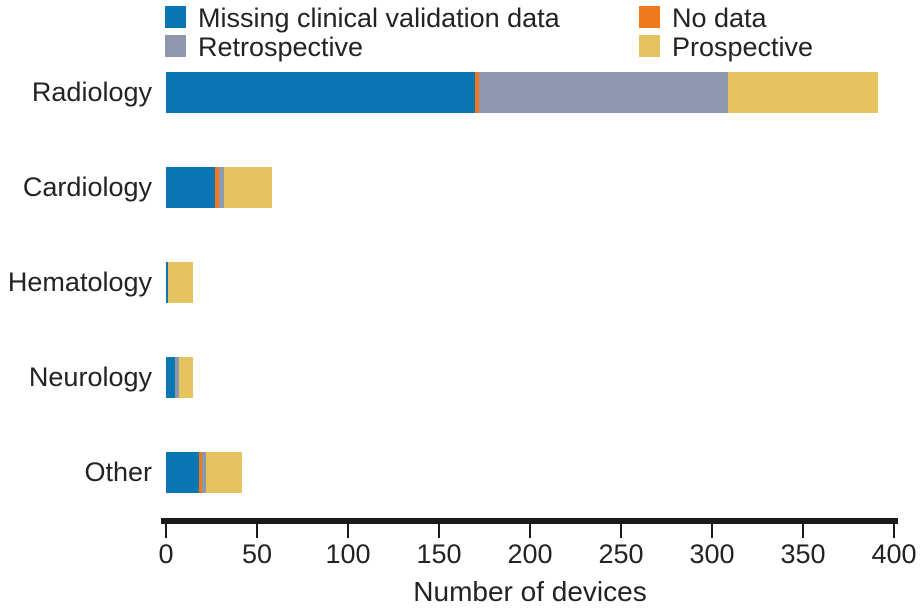 The height and width of the screenshot is (610, 920). Describe the element at coordinates (200, 472) in the screenshot. I see `bar-other-no-data` at that location.